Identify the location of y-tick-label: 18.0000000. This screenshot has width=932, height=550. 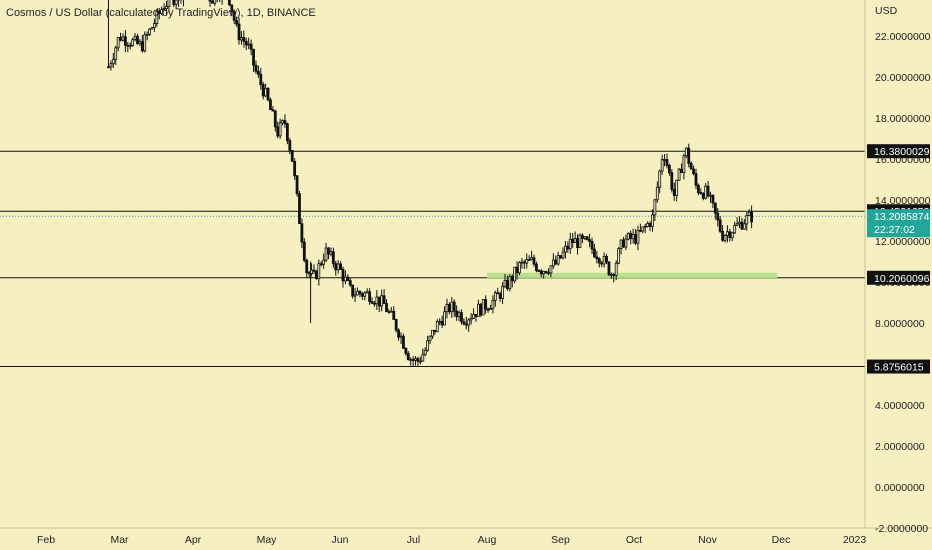
(903, 119).